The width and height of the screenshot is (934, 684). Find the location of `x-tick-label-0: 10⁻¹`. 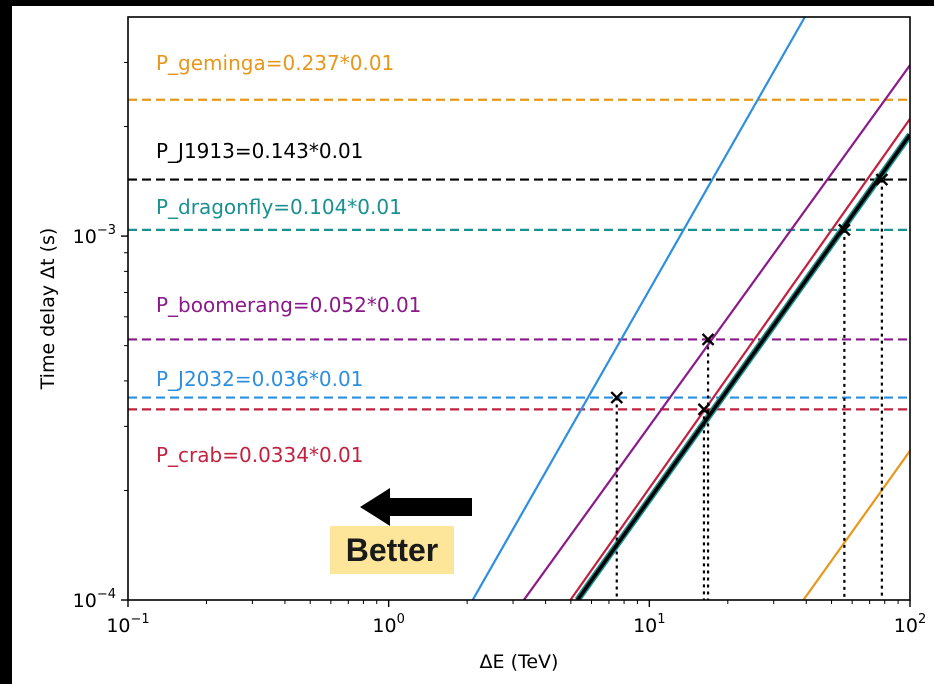

x-tick-label-0: 10⁻¹ is located at coordinates (127, 624).